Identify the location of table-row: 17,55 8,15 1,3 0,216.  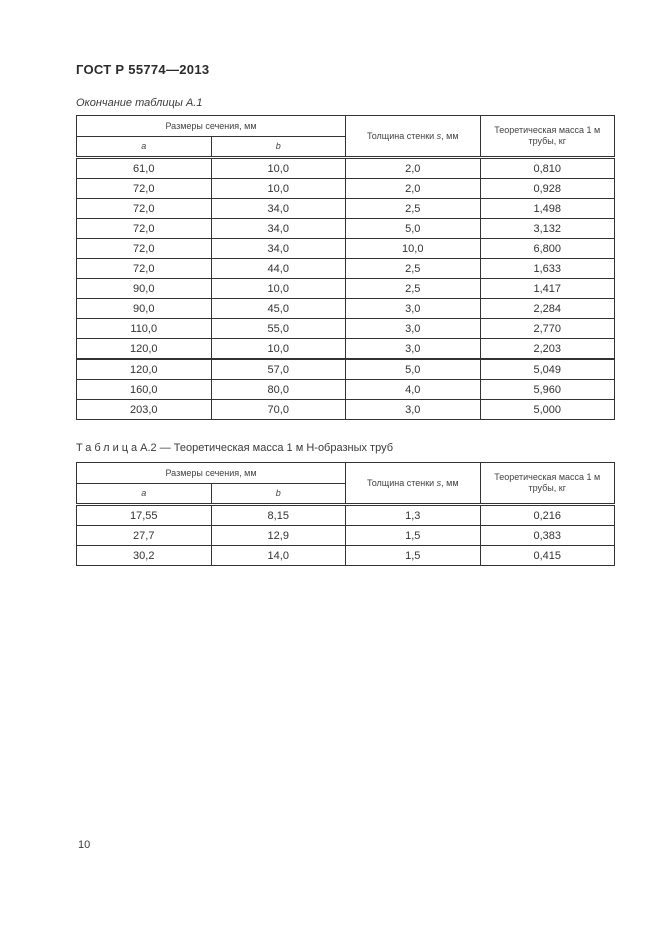
(345, 515).